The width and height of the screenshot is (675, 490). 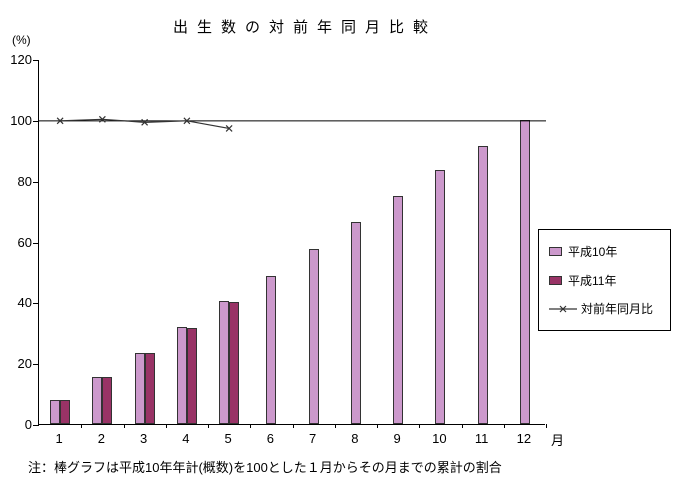 What do you see at coordinates (524, 438) in the screenshot?
I see `x-tick-label: 12` at bounding box center [524, 438].